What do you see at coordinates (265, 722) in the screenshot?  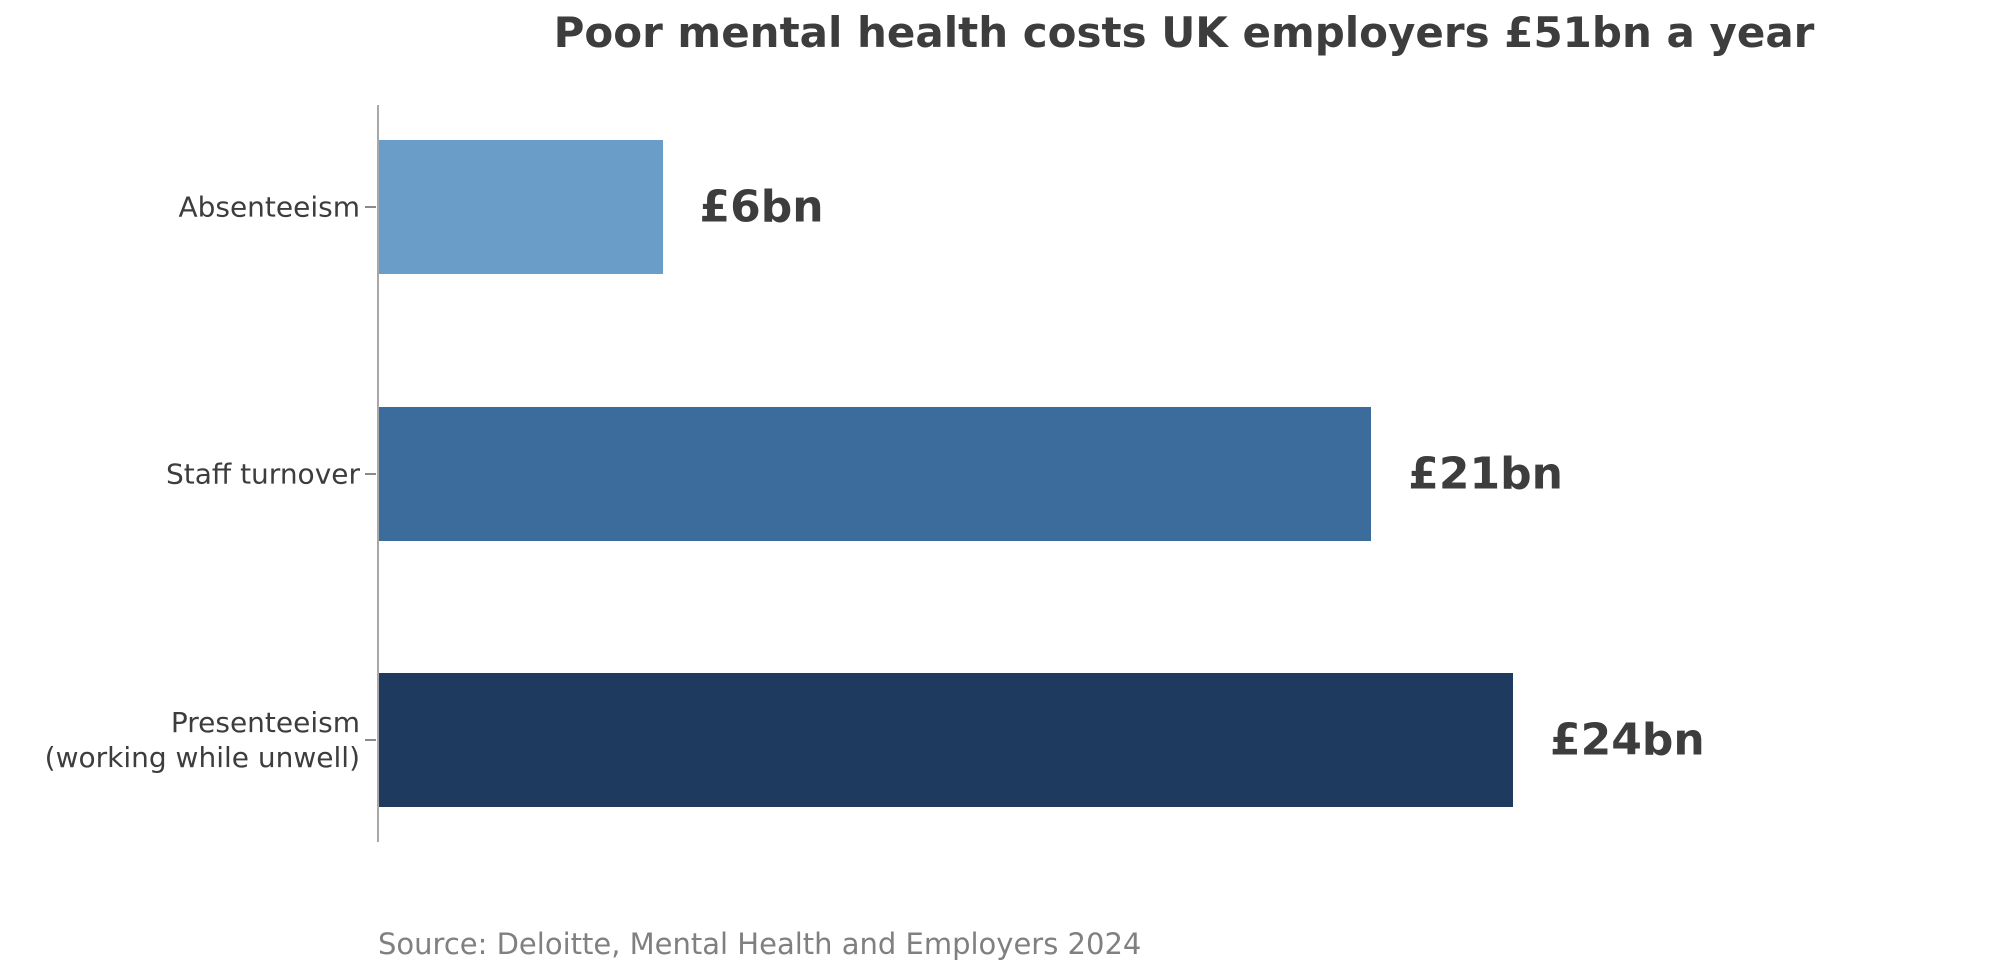 I see `category-label-line: Presenteeism` at bounding box center [265, 722].